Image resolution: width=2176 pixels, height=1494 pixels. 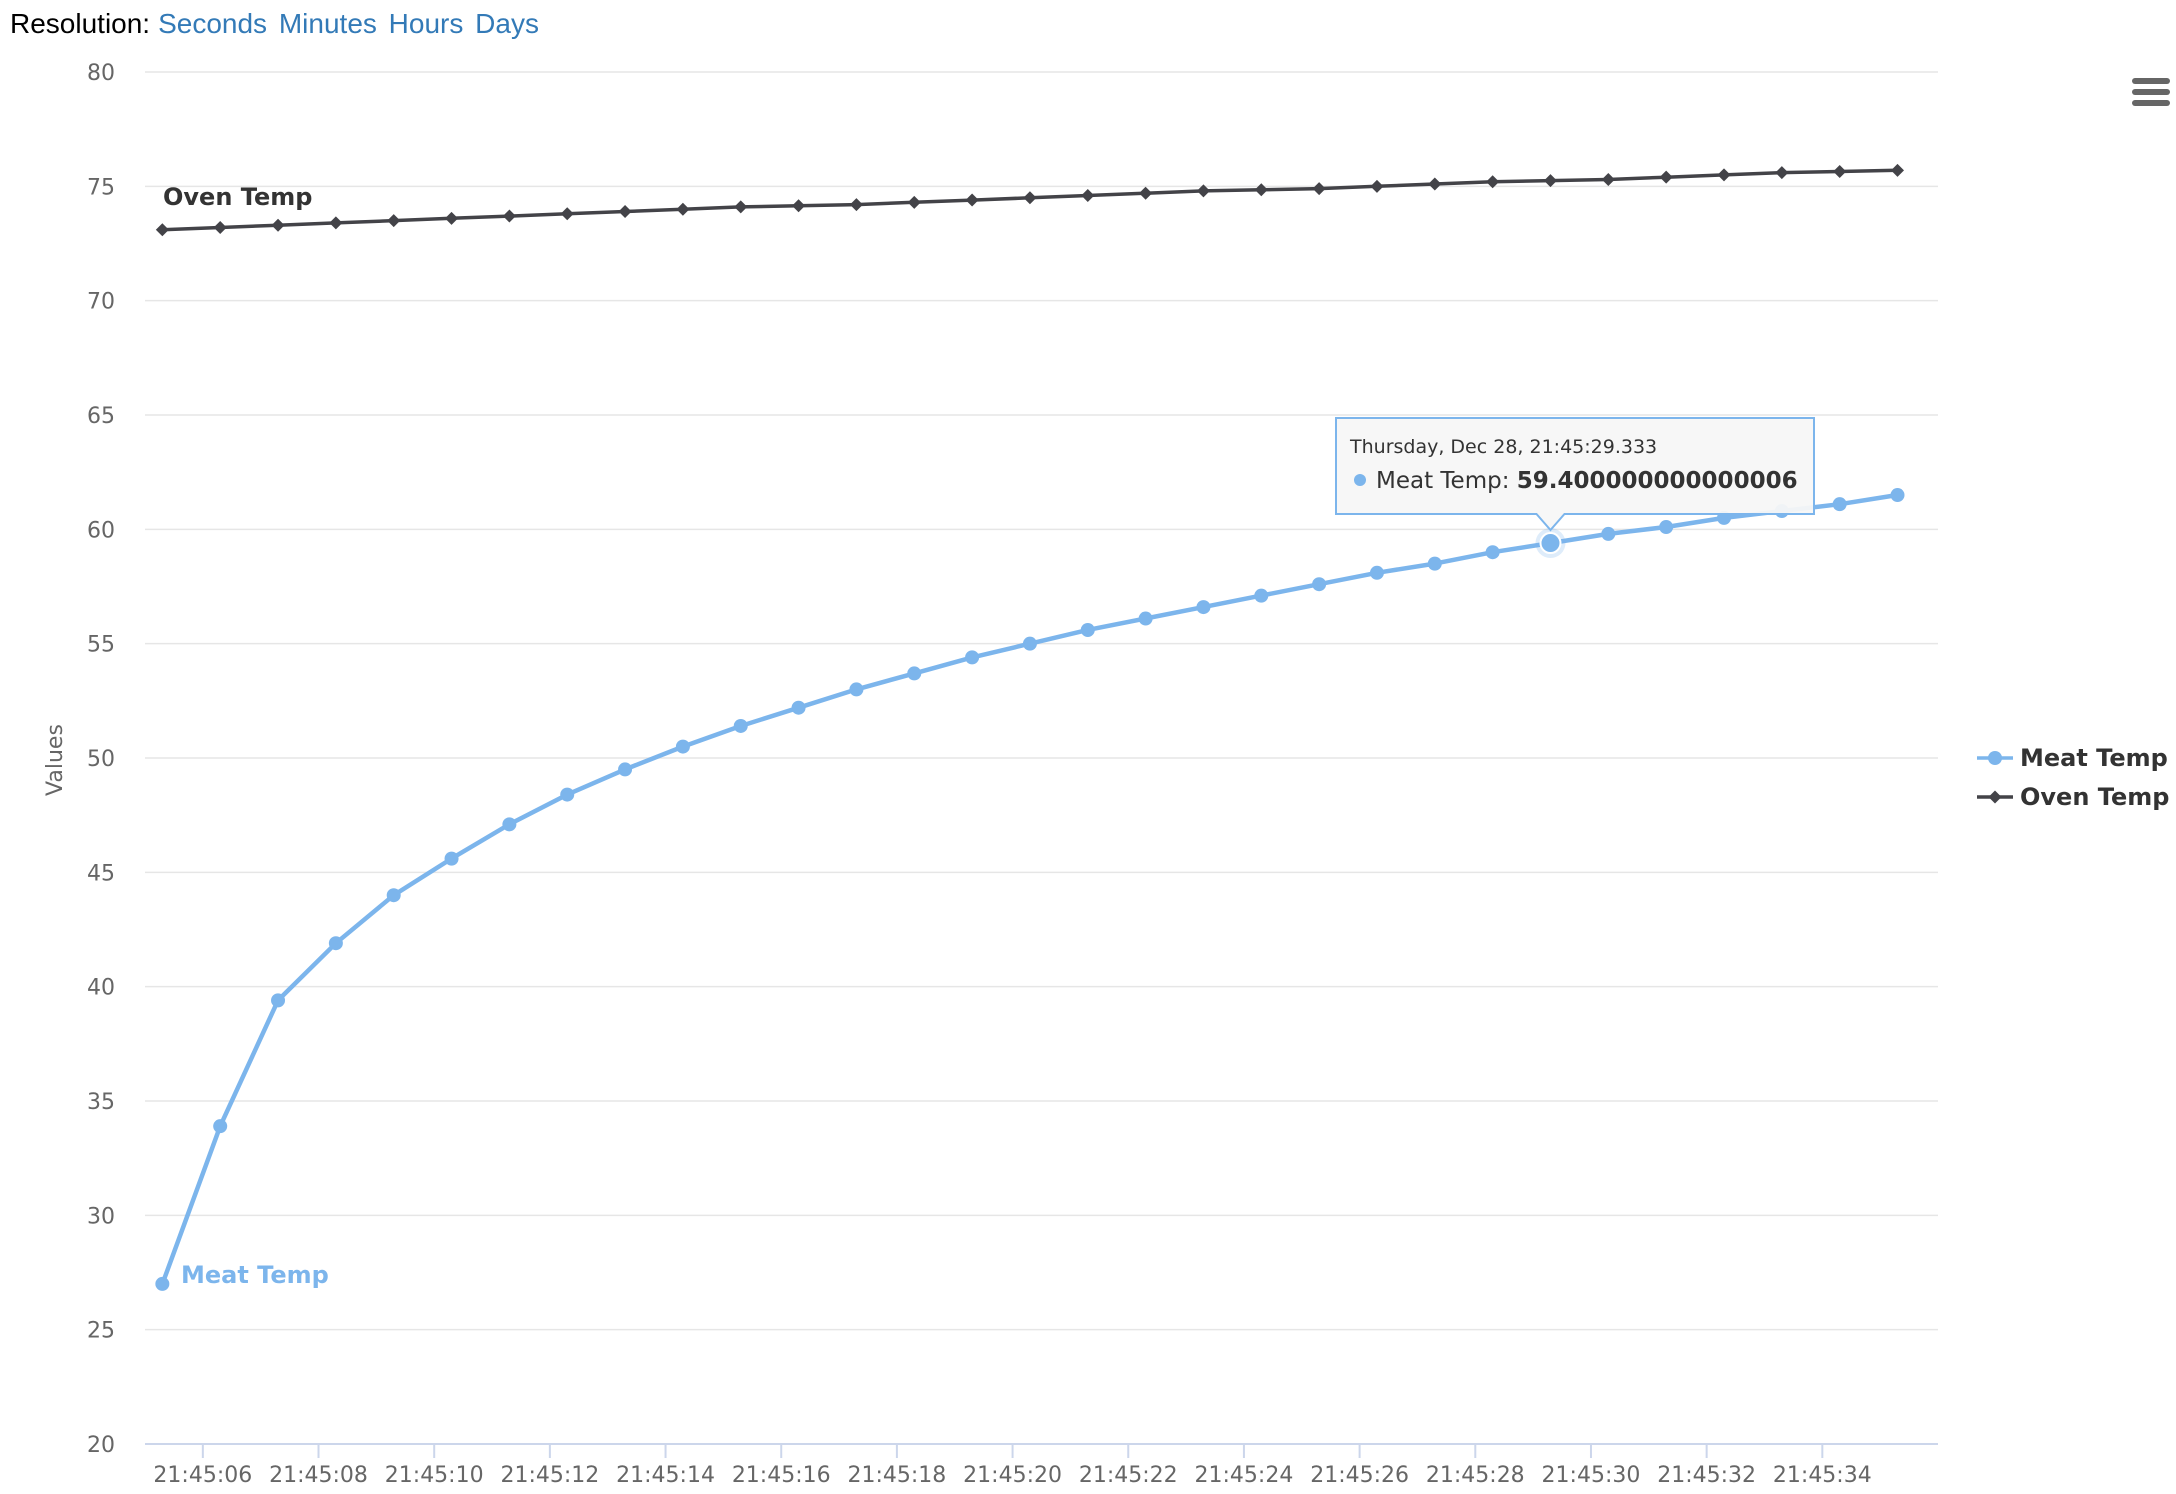 What do you see at coordinates (101, 1331) in the screenshot?
I see `y-tick-label: 25` at bounding box center [101, 1331].